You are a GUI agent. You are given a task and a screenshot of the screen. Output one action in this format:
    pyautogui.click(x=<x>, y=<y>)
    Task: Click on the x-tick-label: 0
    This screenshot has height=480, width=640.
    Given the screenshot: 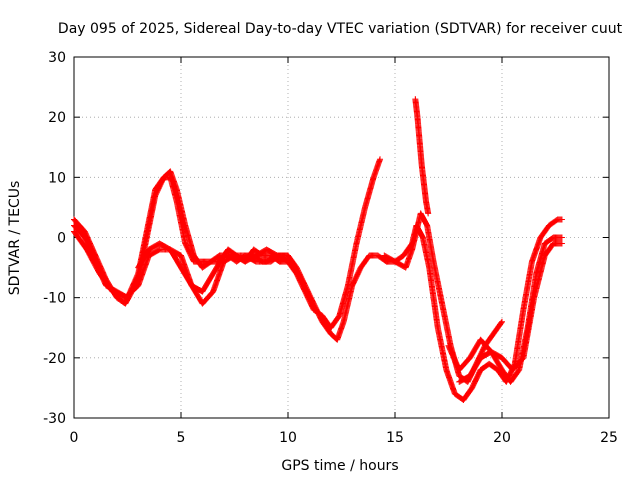 What is the action you would take?
    pyautogui.click(x=74, y=438)
    